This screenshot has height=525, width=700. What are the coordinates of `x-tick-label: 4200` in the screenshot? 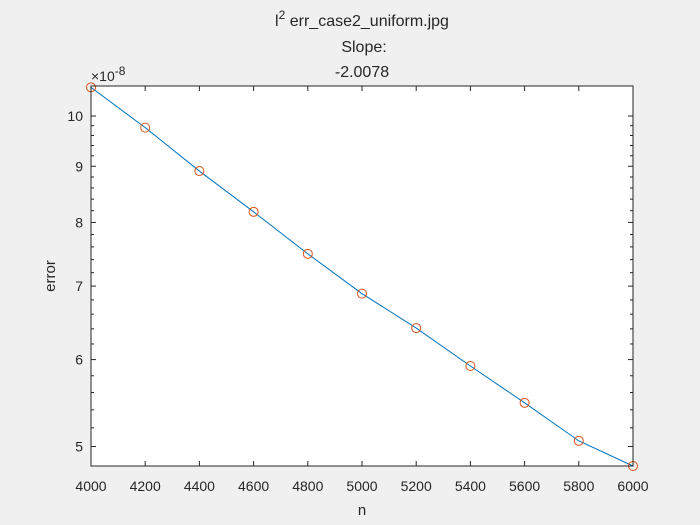 It's located at (145, 486).